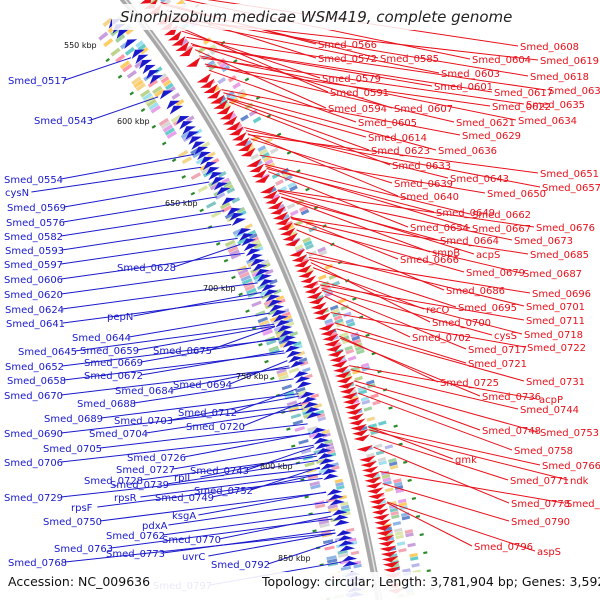 This screenshot has width=600, height=600. What do you see at coordinates (540, 522) in the screenshot?
I see `gene-label-right: Smed_0790` at bounding box center [540, 522].